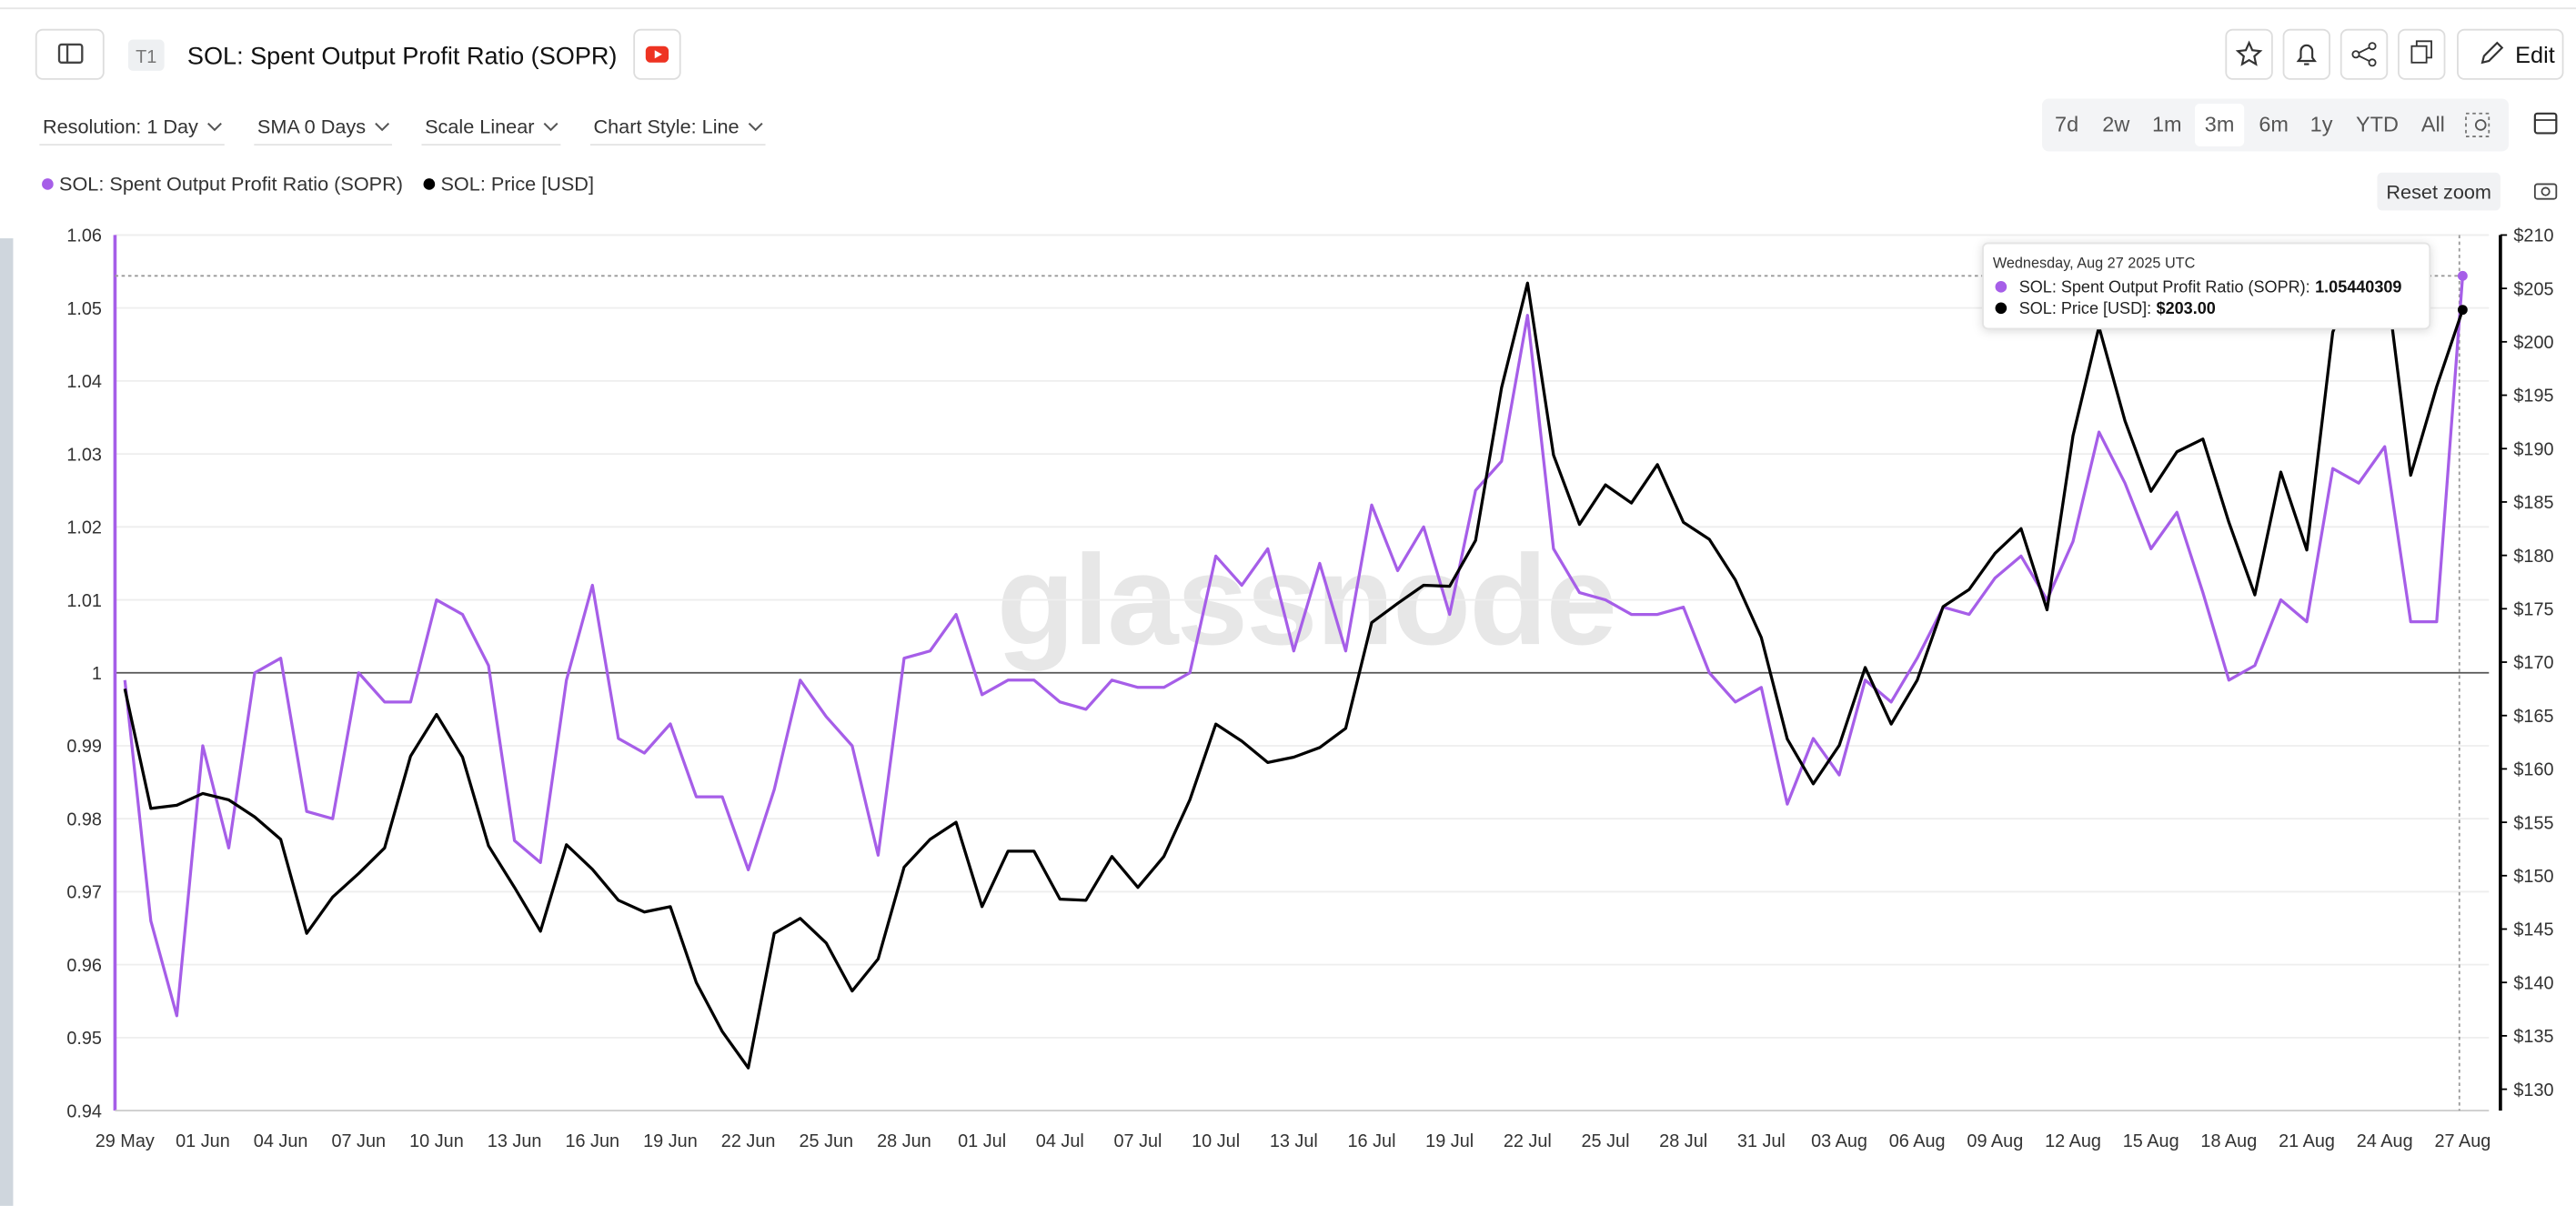 The width and height of the screenshot is (2576, 1206). Describe the element at coordinates (1606, 1141) in the screenshot. I see `x-tick-label: 25 Jul` at that location.